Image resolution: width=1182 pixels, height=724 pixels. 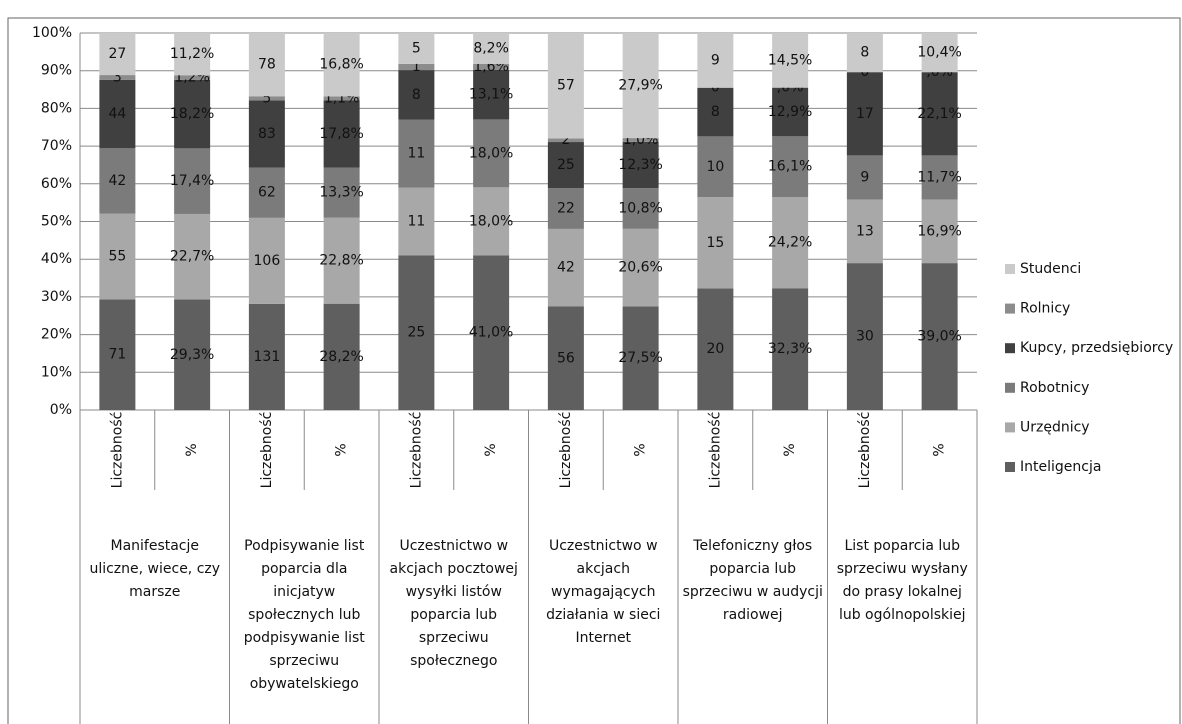 I want to click on value-label: 71, so click(x=117, y=355).